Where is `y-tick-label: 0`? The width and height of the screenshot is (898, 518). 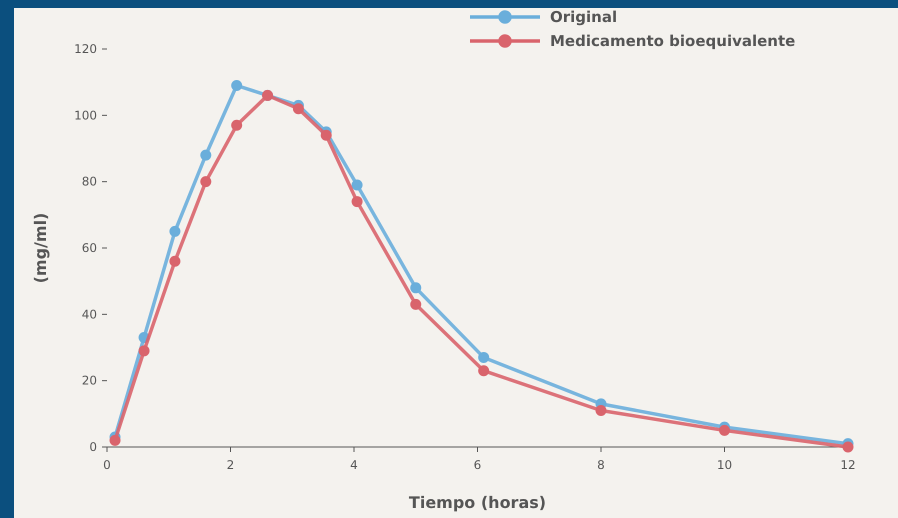
y-tick-label: 0 is located at coordinates (93, 447).